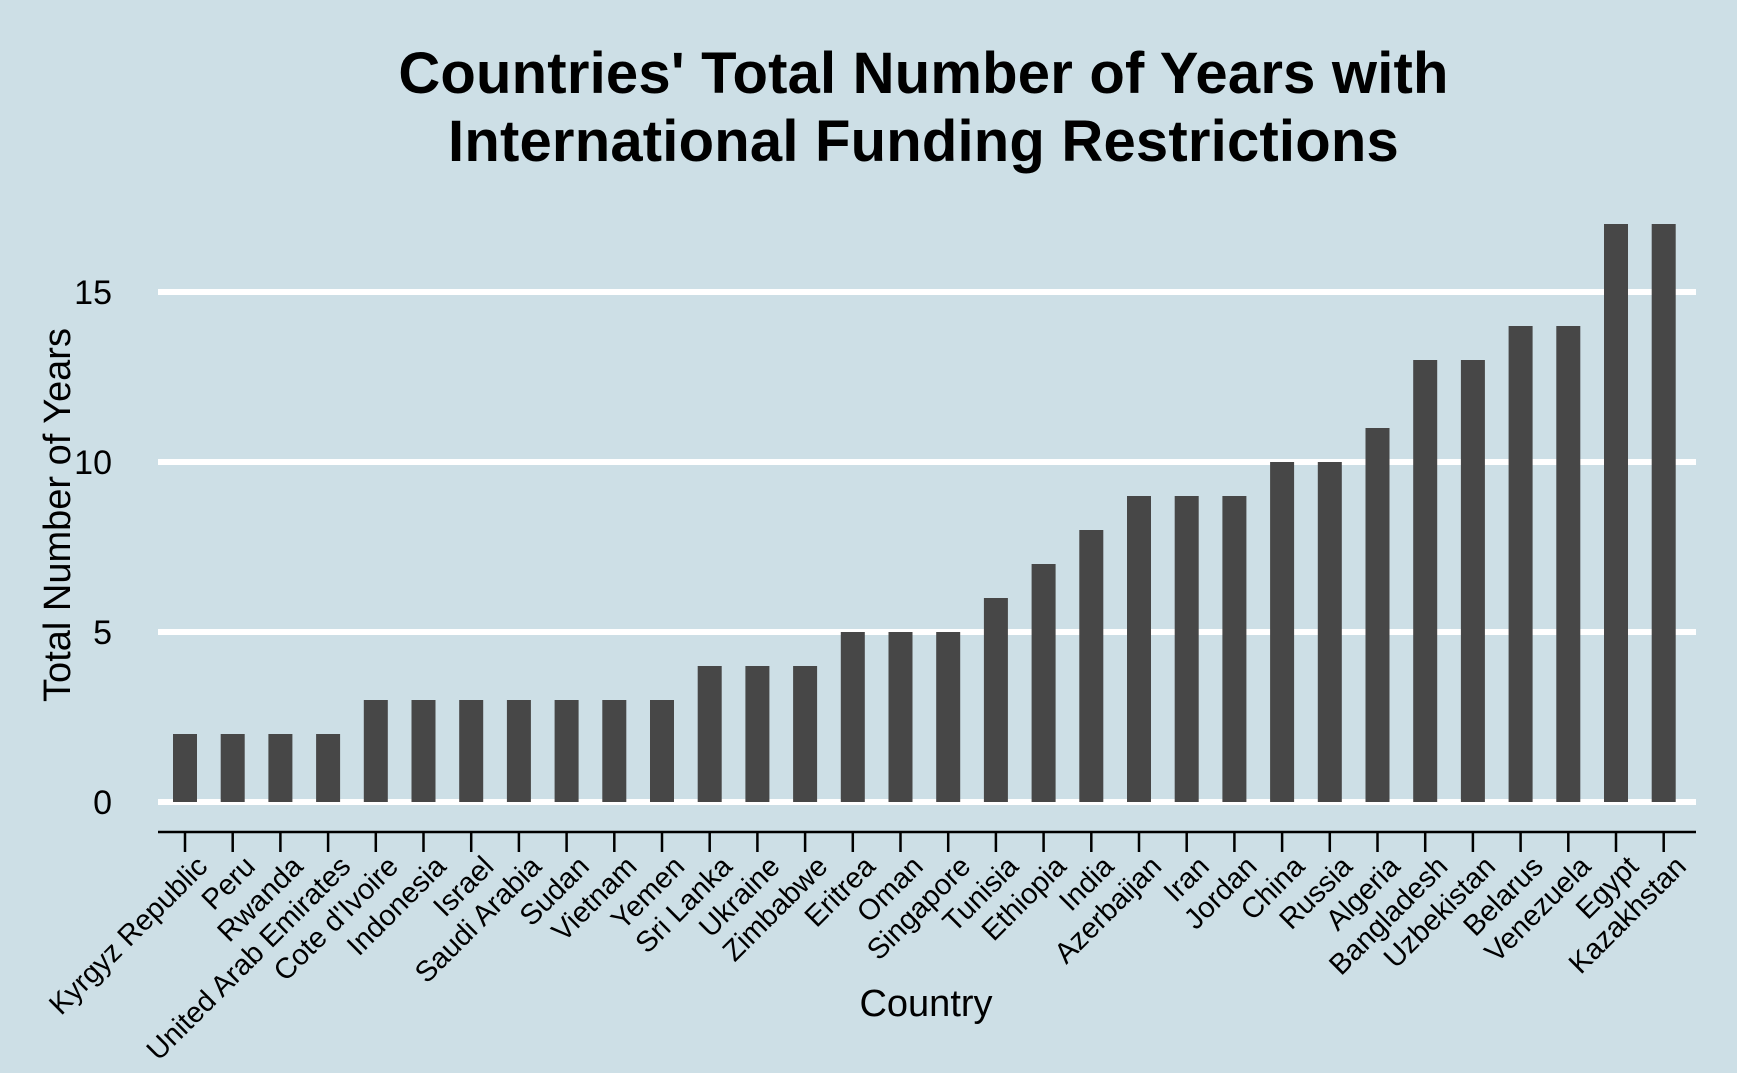 The height and width of the screenshot is (1073, 1737). Describe the element at coordinates (280, 768) in the screenshot. I see `bar-rwanda` at that location.